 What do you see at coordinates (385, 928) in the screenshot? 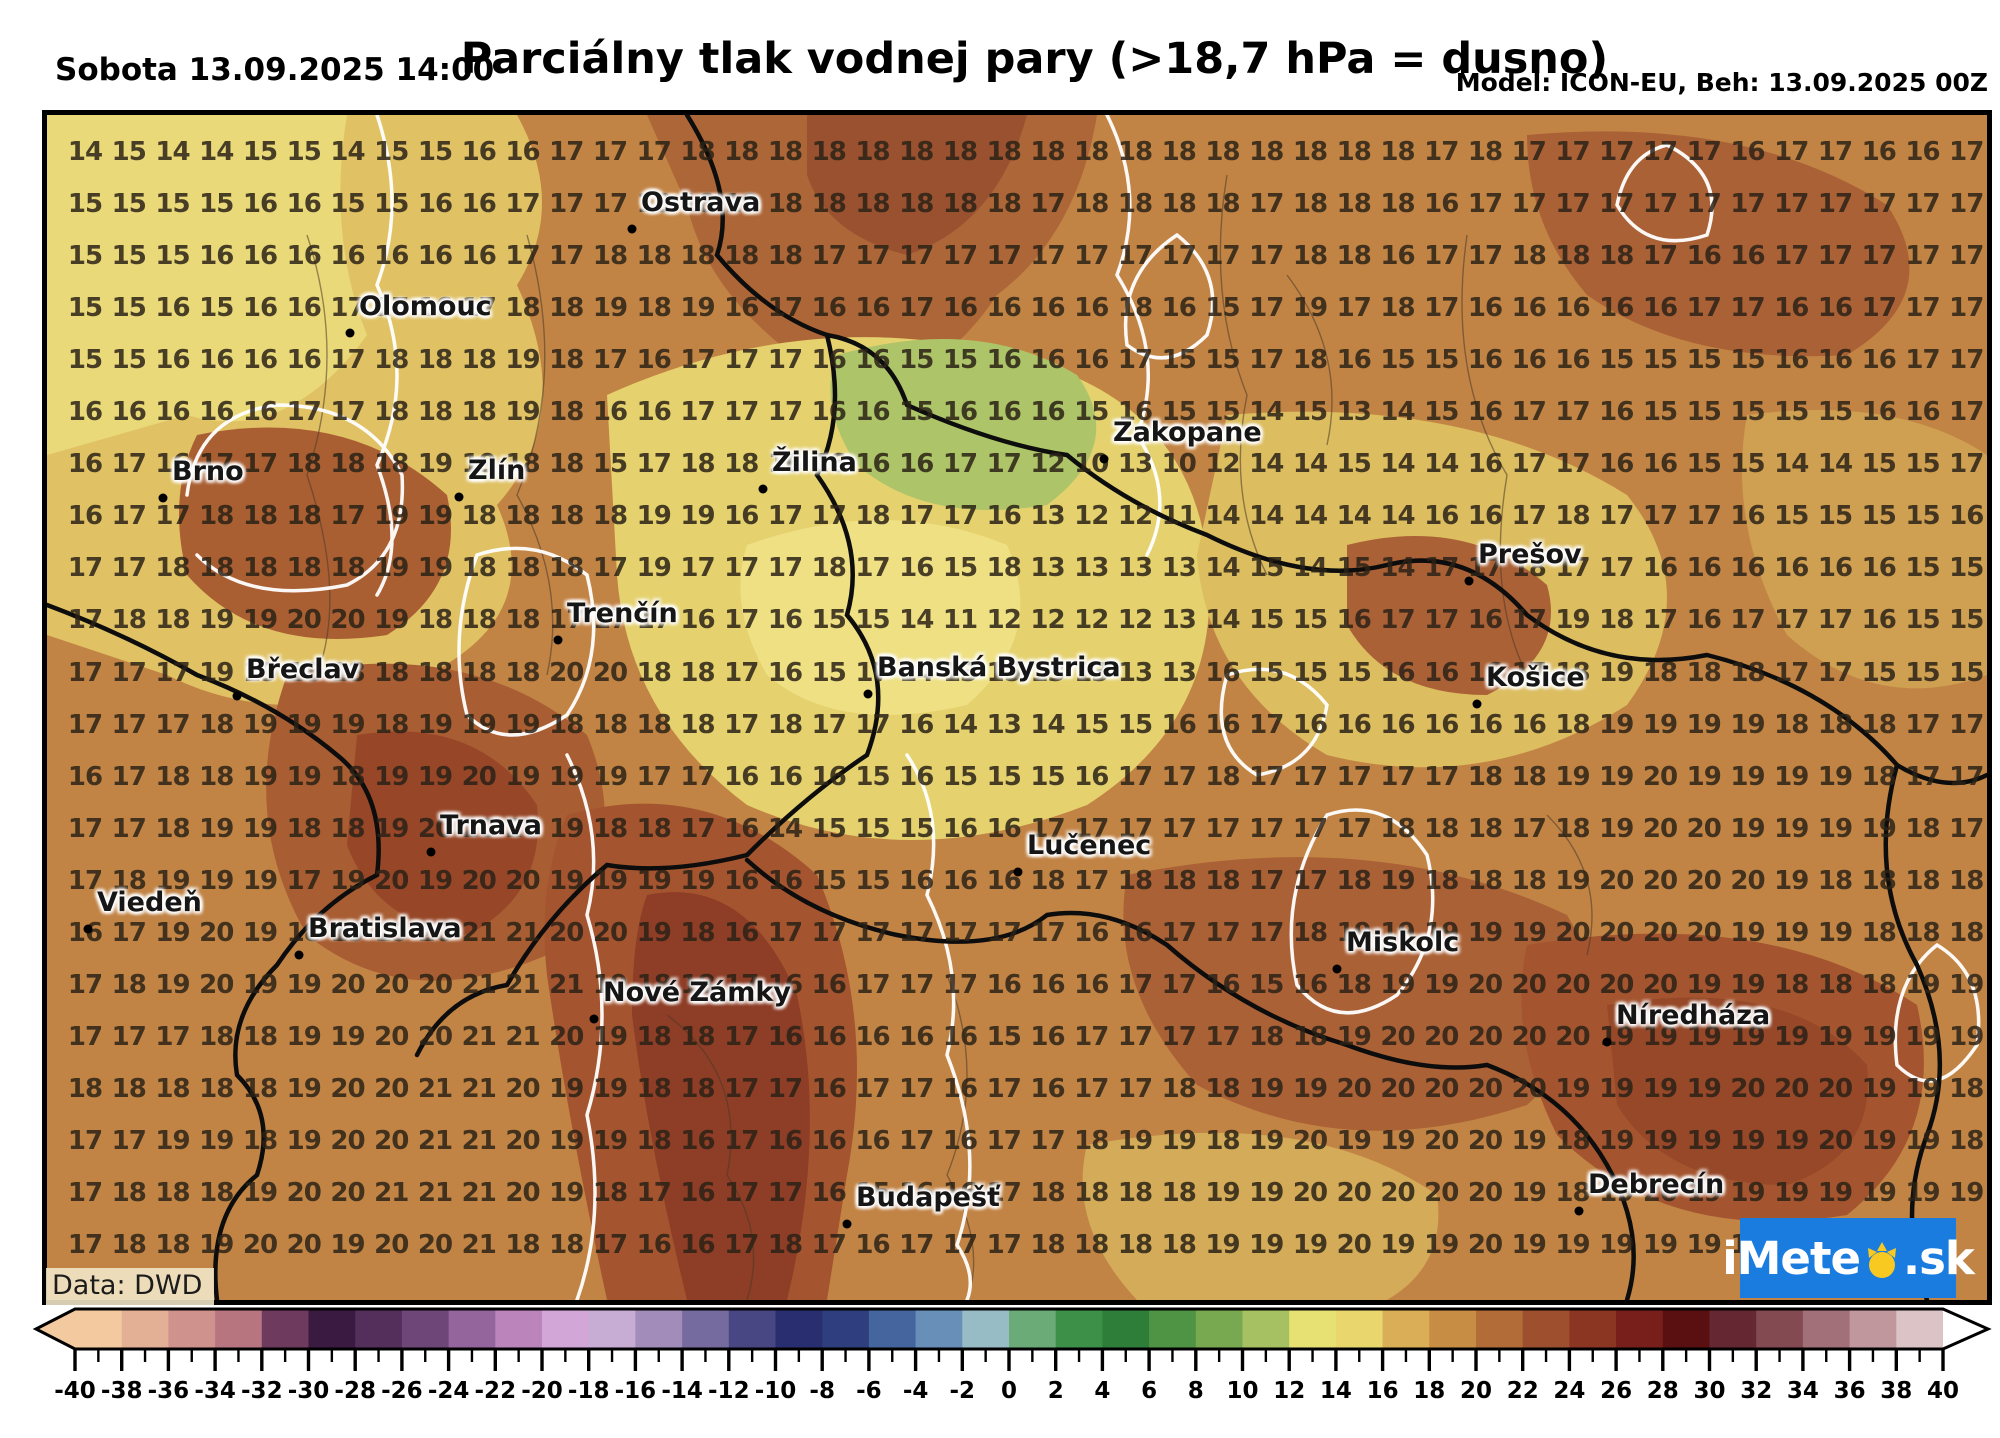
I see `city-label: Bratislava` at bounding box center [385, 928].